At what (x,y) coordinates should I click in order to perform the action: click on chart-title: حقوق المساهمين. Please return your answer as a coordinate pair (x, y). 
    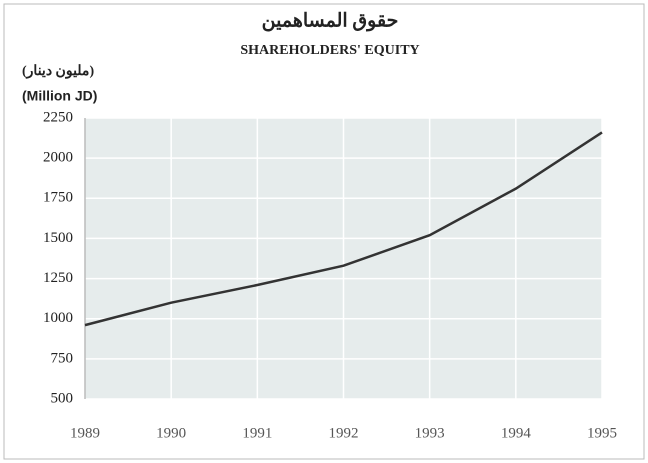
    Looking at the image, I should click on (330, 20).